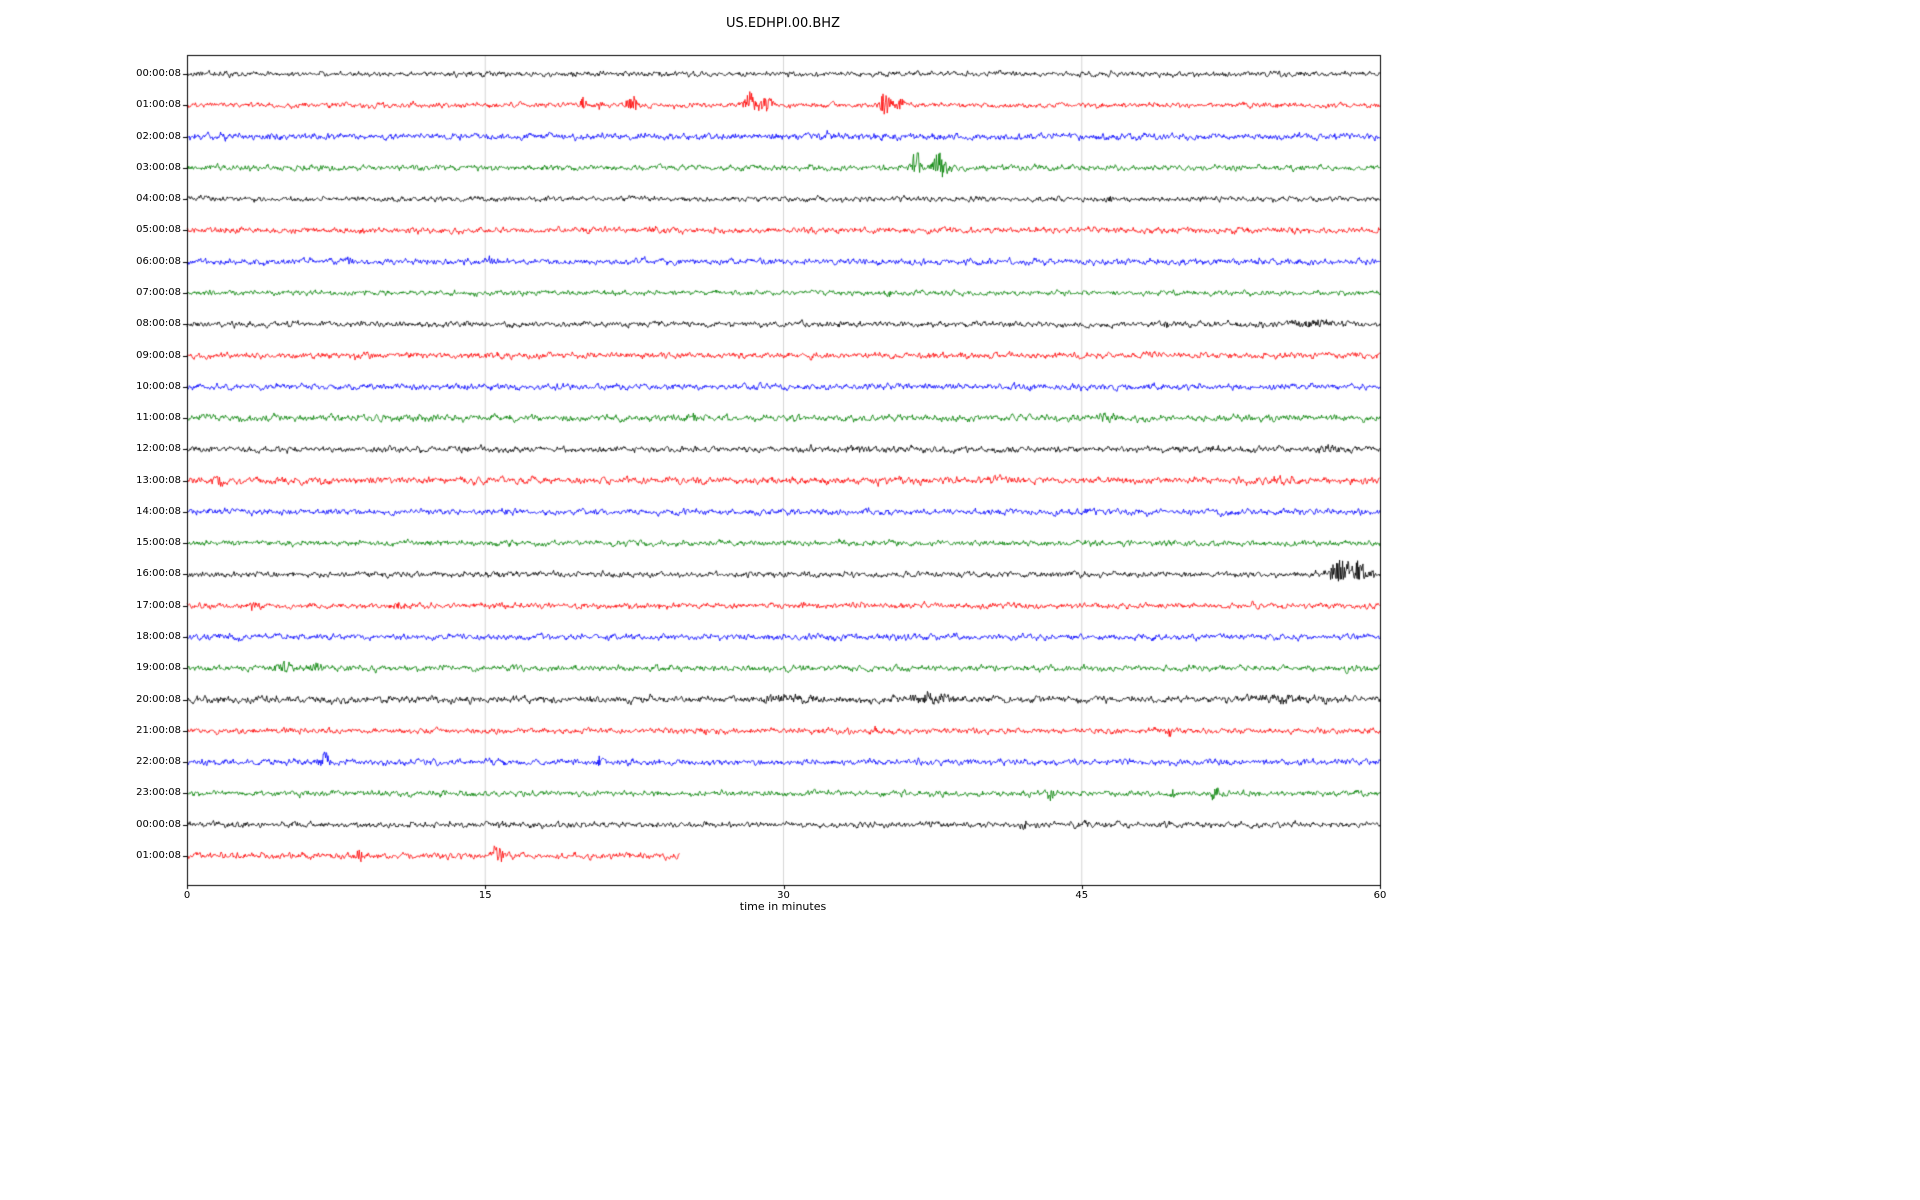  I want to click on trace-time-label: 17:00:08, so click(158, 605).